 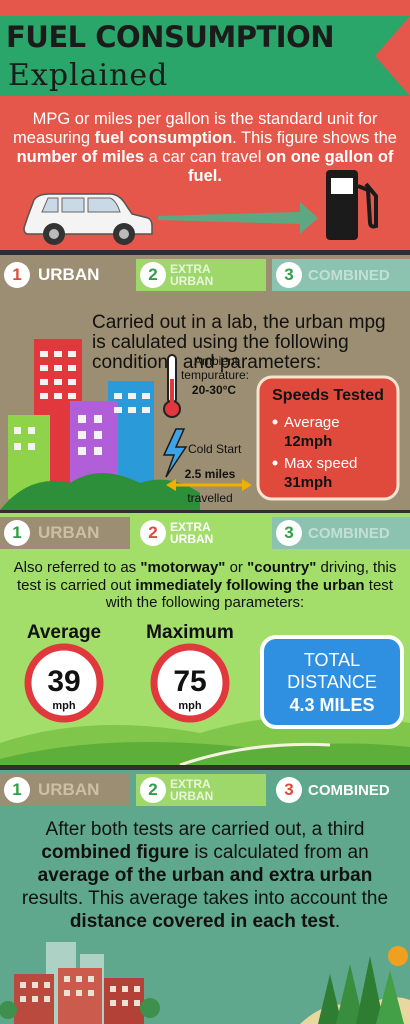 I want to click on total-line-1: TOTAL, so click(x=332, y=660).